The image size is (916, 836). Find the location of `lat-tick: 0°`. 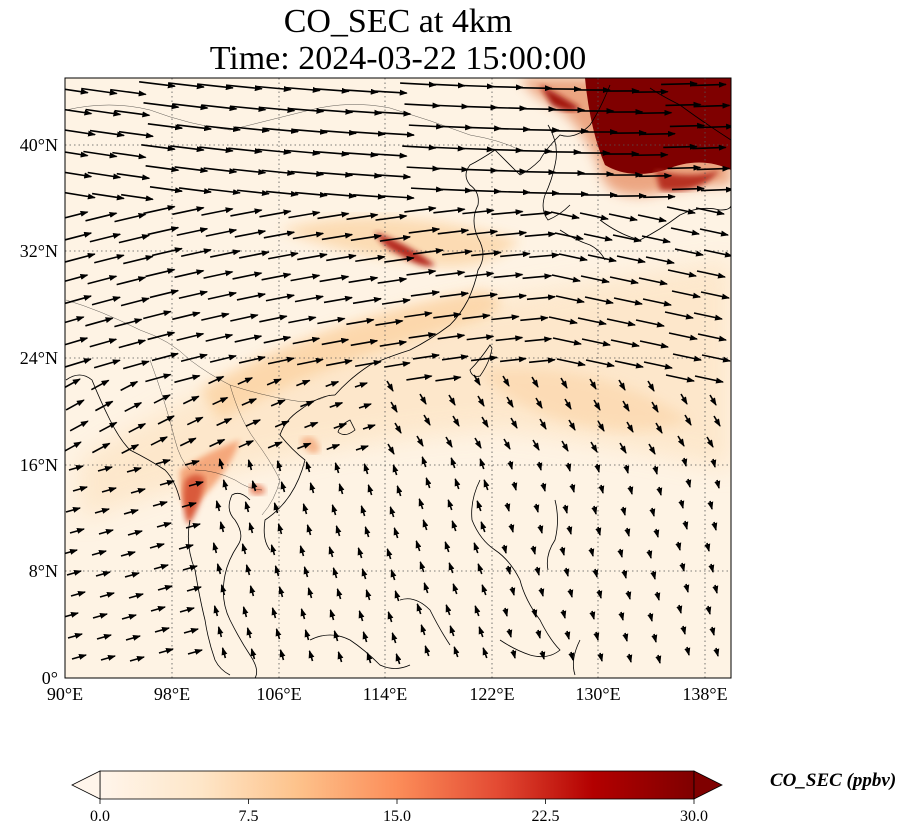

lat-tick: 0° is located at coordinates (50, 678).